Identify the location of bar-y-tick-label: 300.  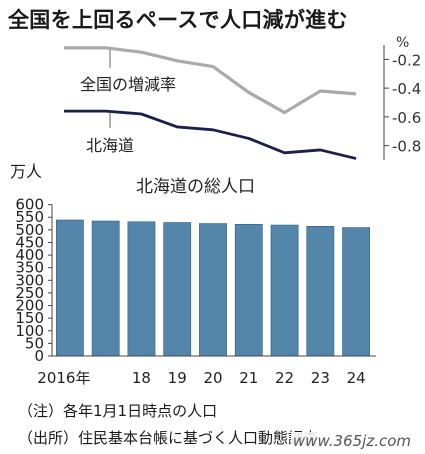
(29, 280).